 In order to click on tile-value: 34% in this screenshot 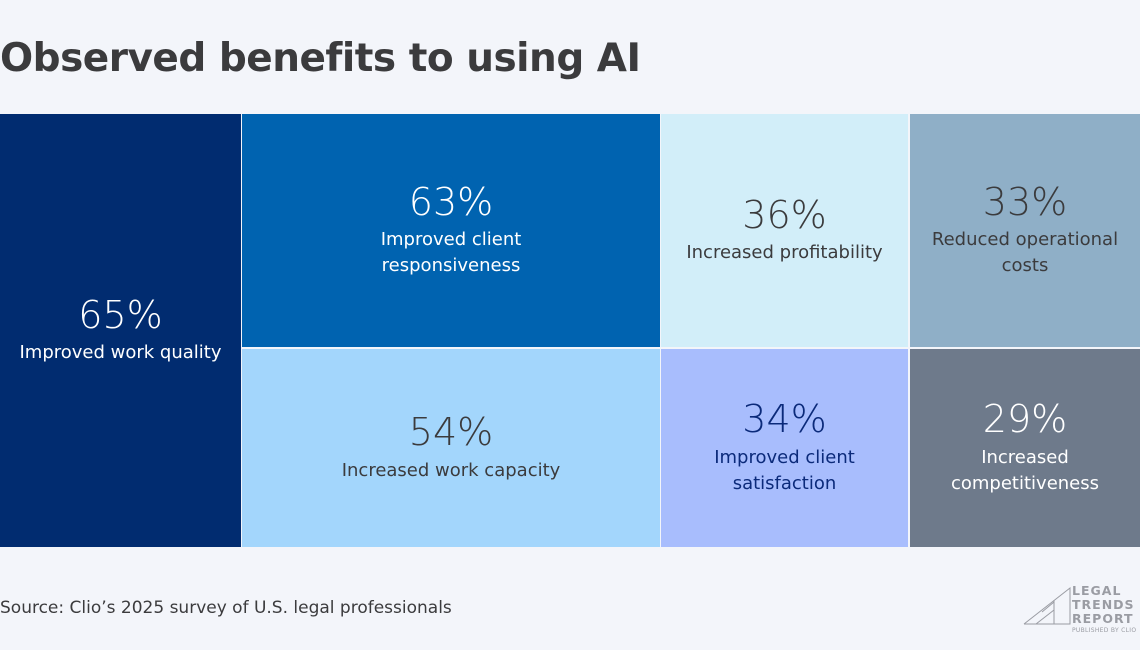, I will do `click(784, 419)`.